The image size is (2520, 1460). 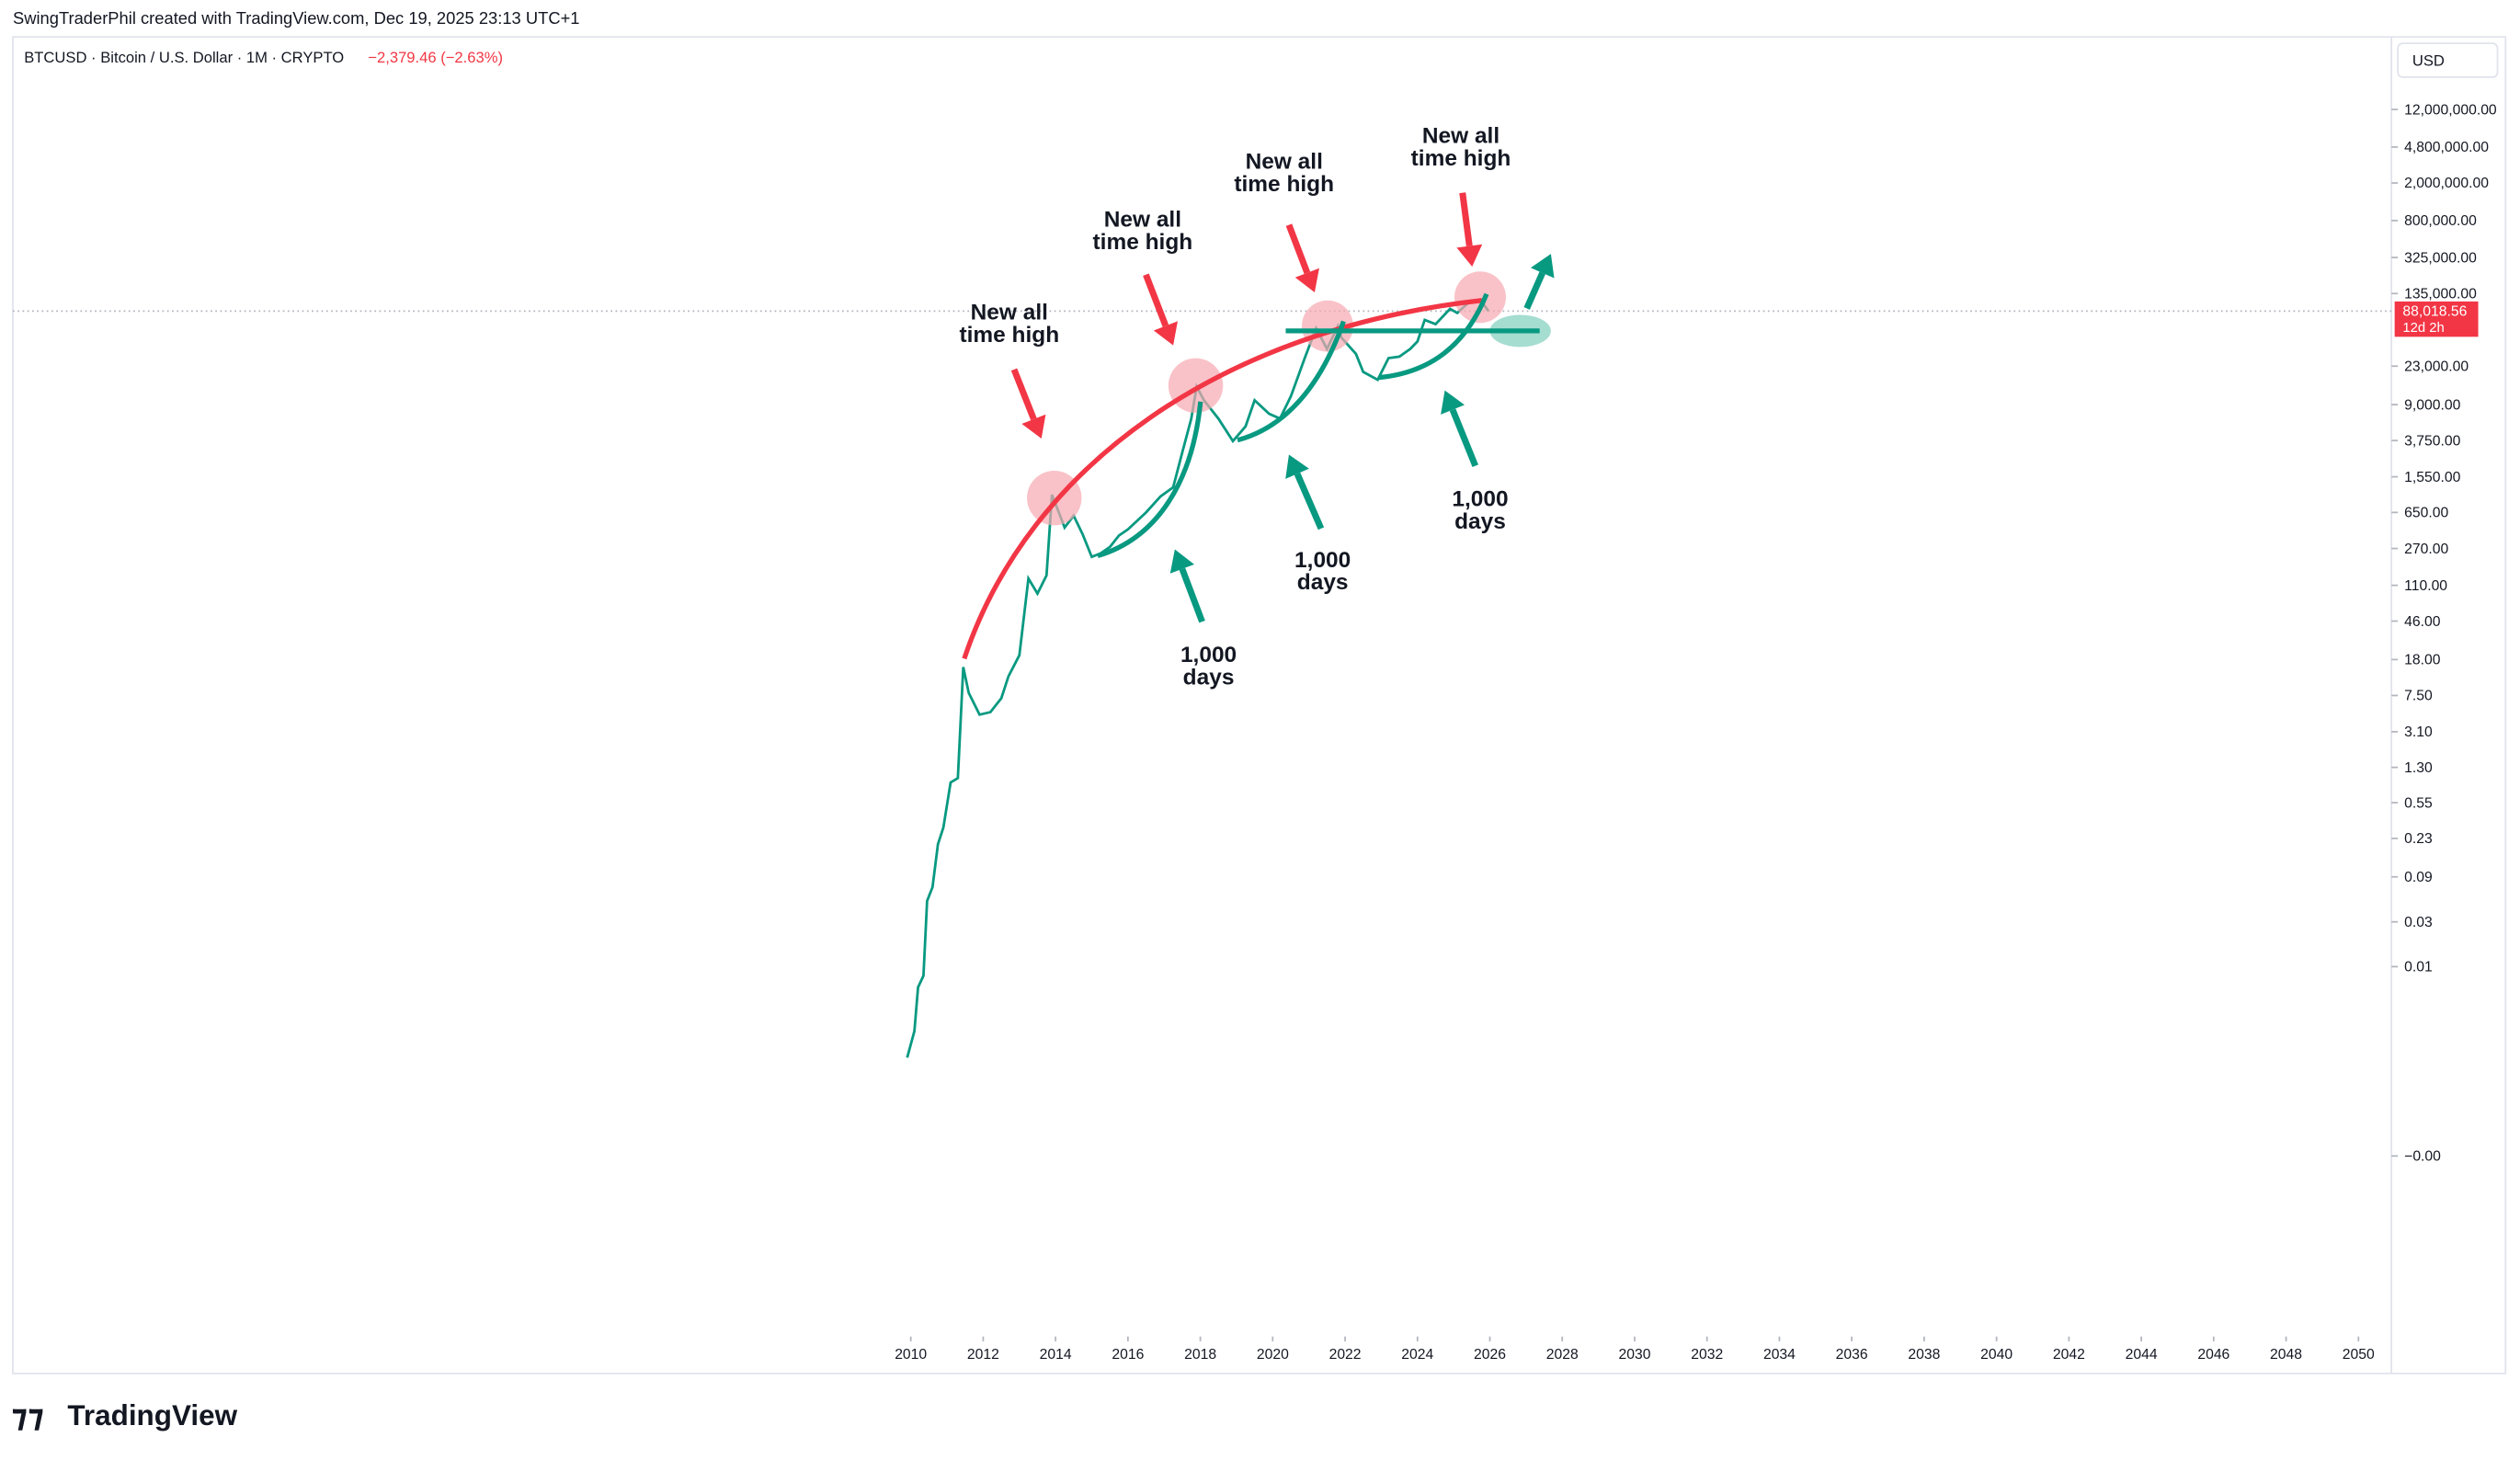 What do you see at coordinates (2448, 60) in the screenshot?
I see `currency-button` at bounding box center [2448, 60].